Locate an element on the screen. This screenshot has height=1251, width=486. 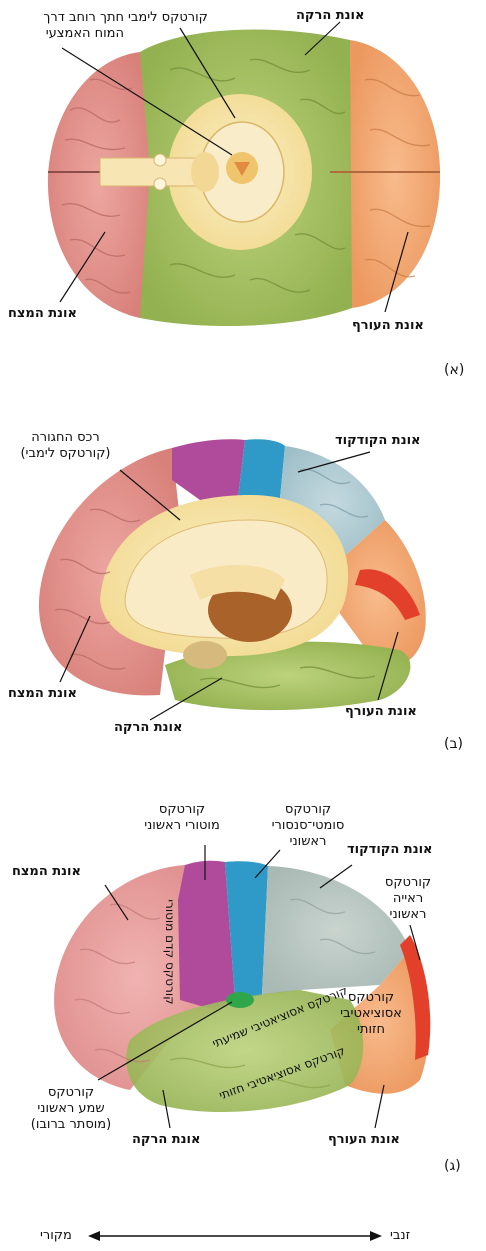
rostral-caudal-arrow is located at coordinates (235, 1236).